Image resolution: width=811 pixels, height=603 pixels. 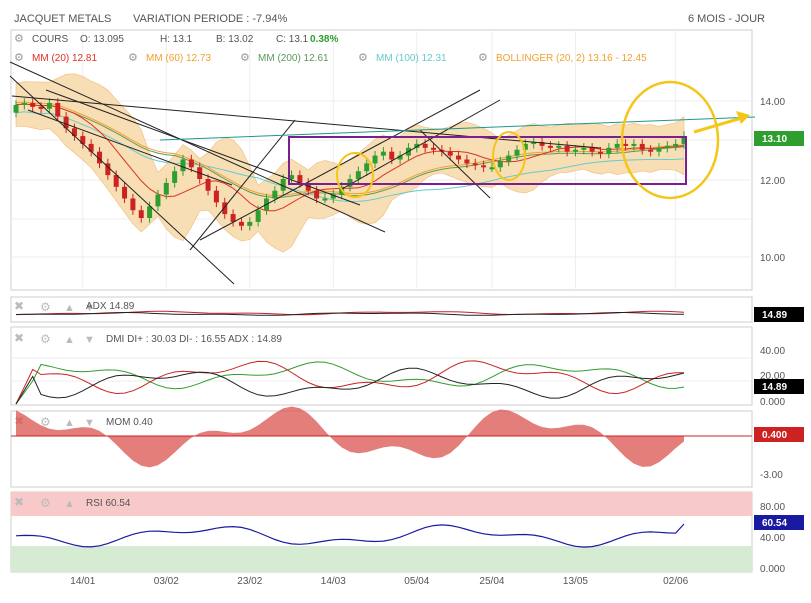 What do you see at coordinates (772, 102) in the screenshot?
I see `price-tick-14: 14.00` at bounding box center [772, 102].